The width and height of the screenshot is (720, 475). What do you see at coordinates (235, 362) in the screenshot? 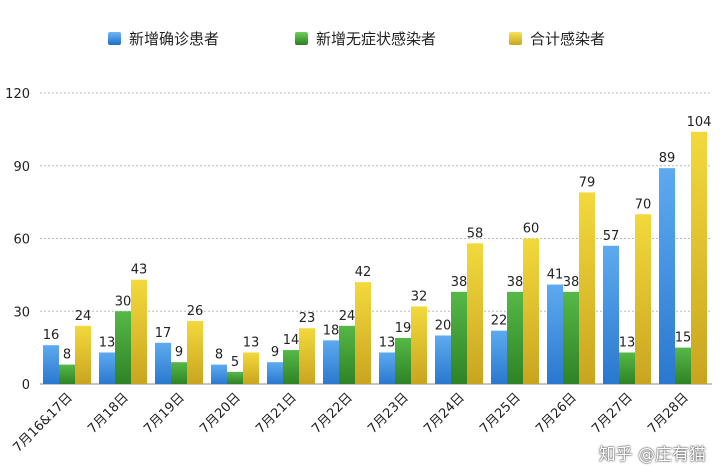
I see `data-label: 5` at bounding box center [235, 362].